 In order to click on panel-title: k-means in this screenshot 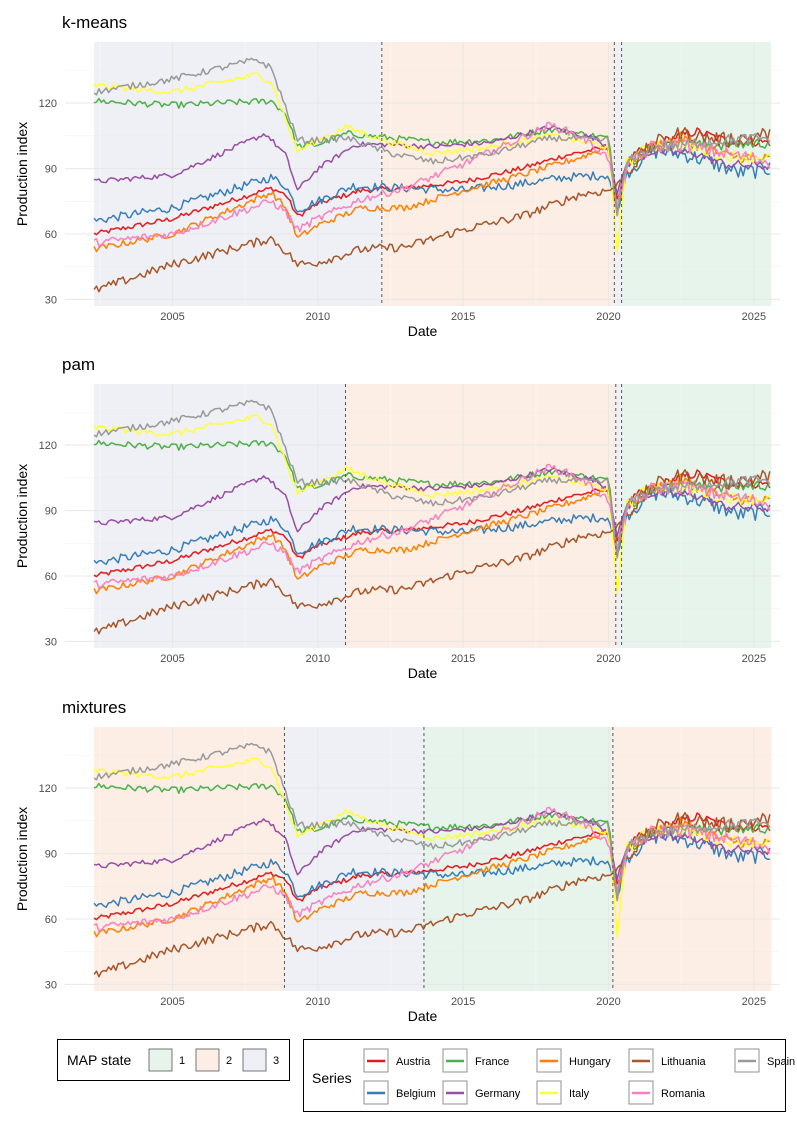, I will do `click(94, 22)`.